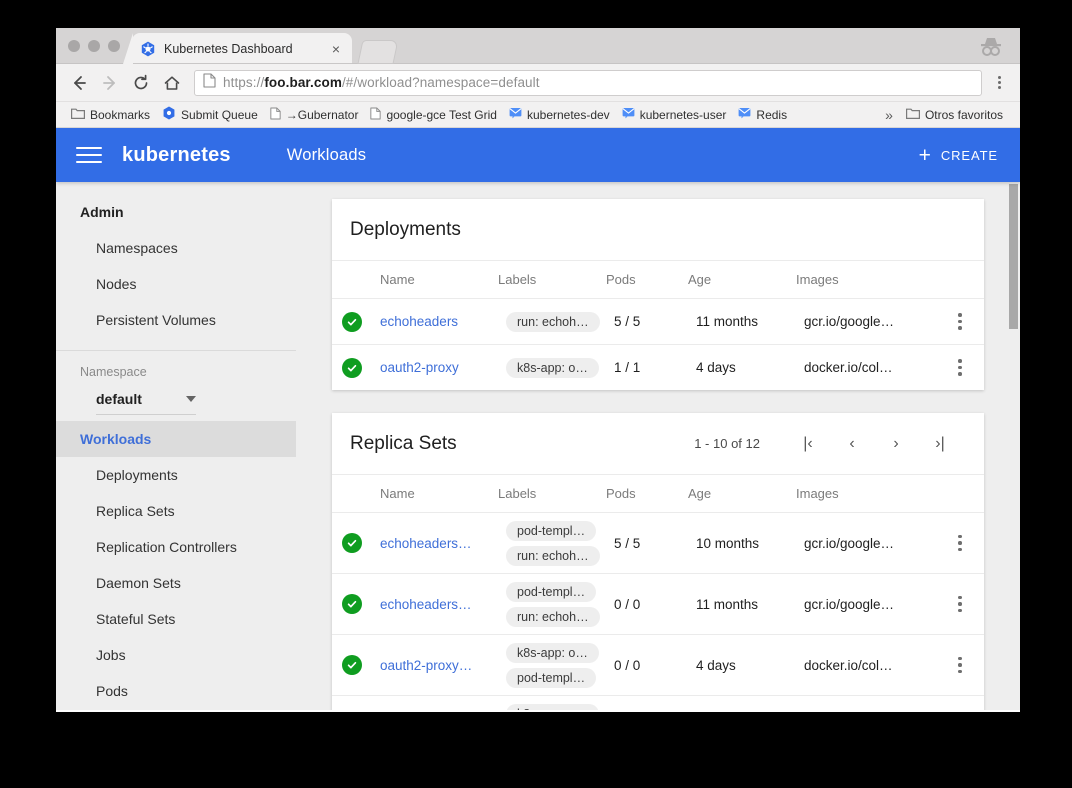 This screenshot has width=1072, height=788. Describe the element at coordinates (627, 367) in the screenshot. I see `pods-value: 1 / 1` at that location.